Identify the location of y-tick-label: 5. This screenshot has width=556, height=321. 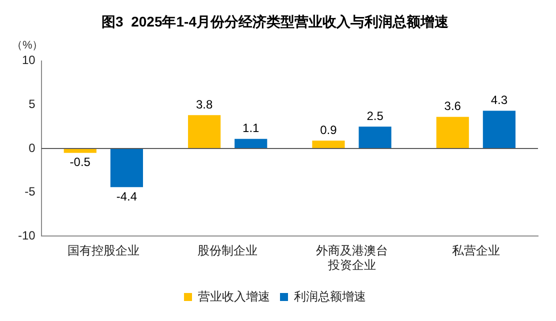
(32, 103).